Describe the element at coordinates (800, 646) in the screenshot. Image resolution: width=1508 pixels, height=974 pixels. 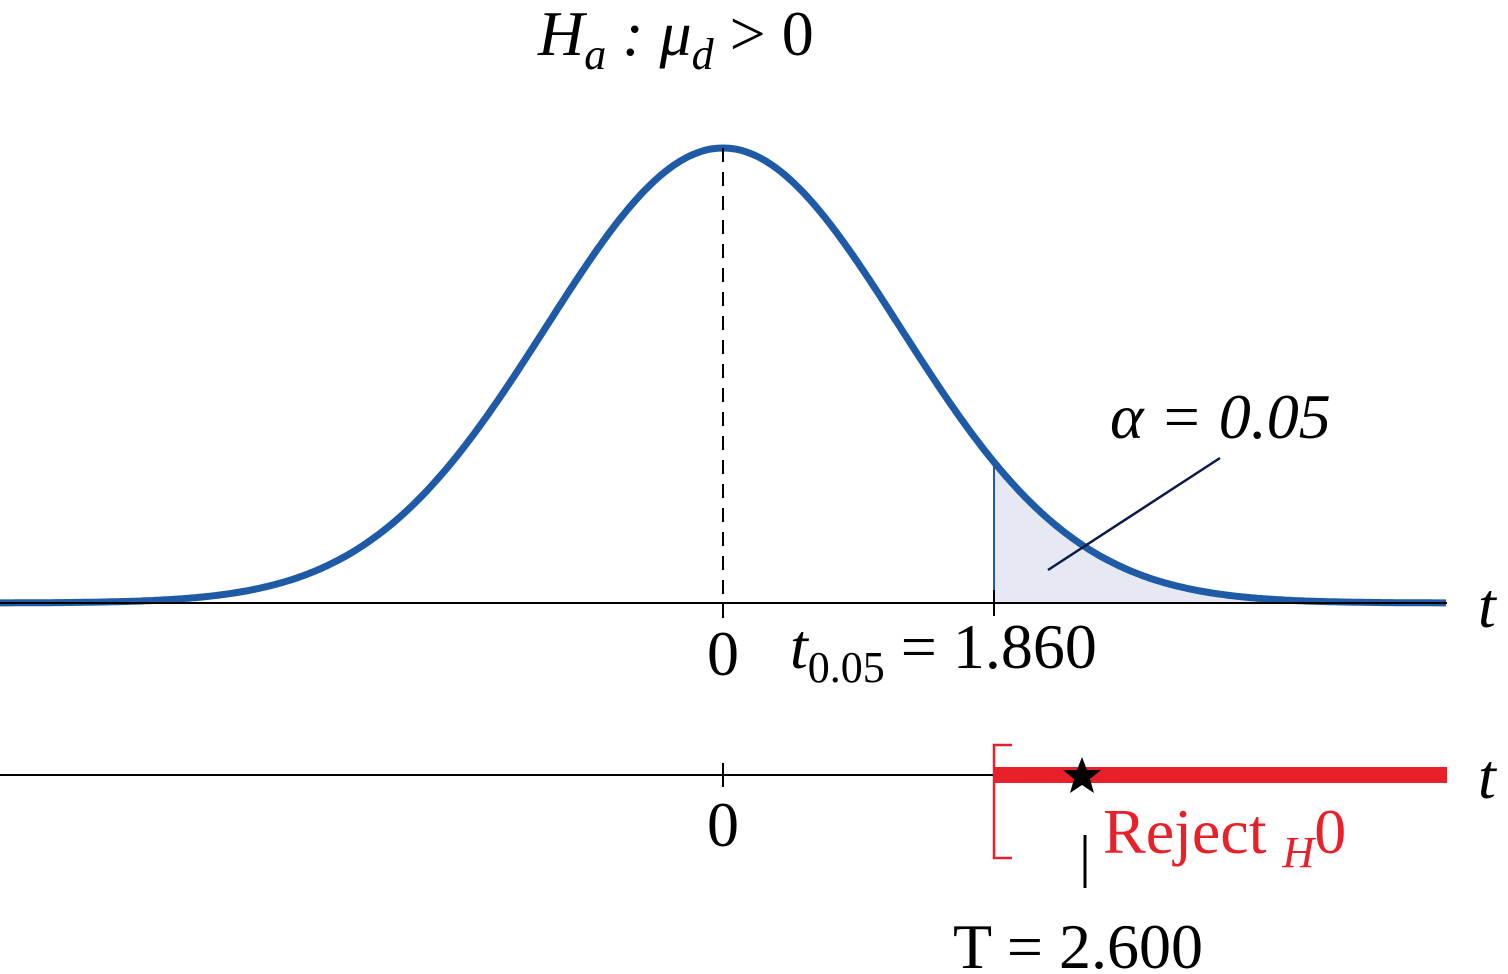
I see `label-part: t` at that location.